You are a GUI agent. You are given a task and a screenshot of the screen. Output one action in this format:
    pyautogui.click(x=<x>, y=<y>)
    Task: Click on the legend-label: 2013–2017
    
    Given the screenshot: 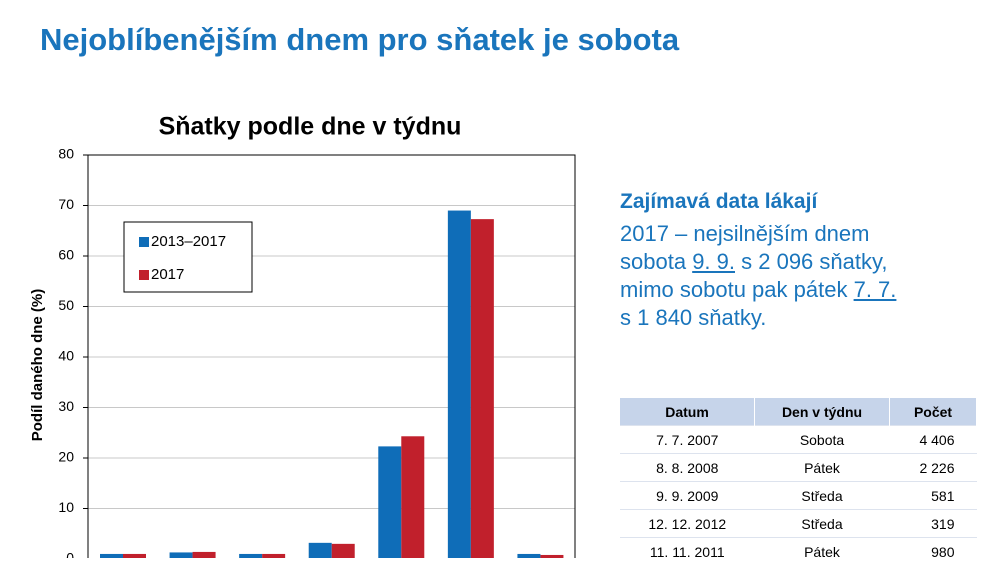 What is the action you would take?
    pyautogui.click(x=188, y=241)
    